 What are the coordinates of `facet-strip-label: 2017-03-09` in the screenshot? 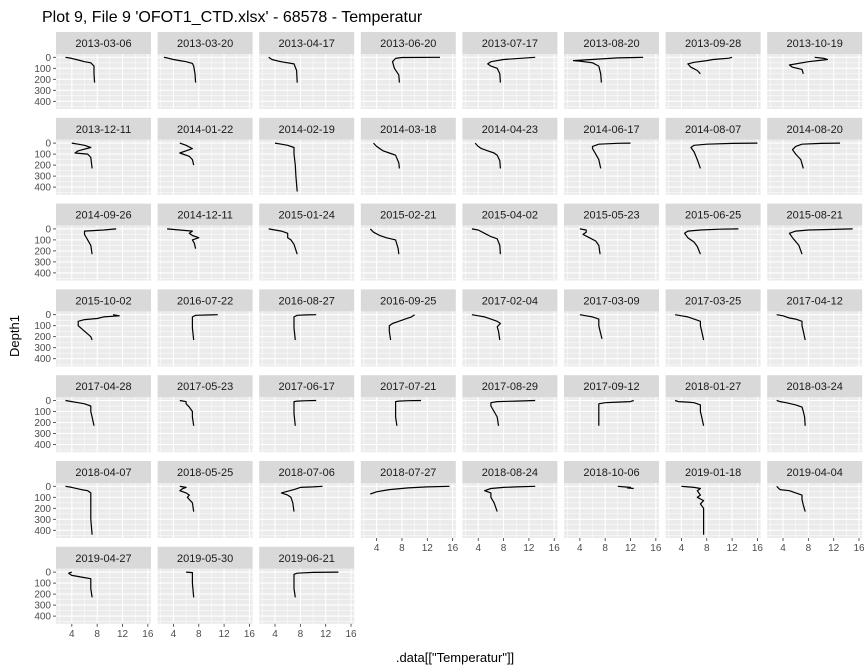 It's located at (611, 301).